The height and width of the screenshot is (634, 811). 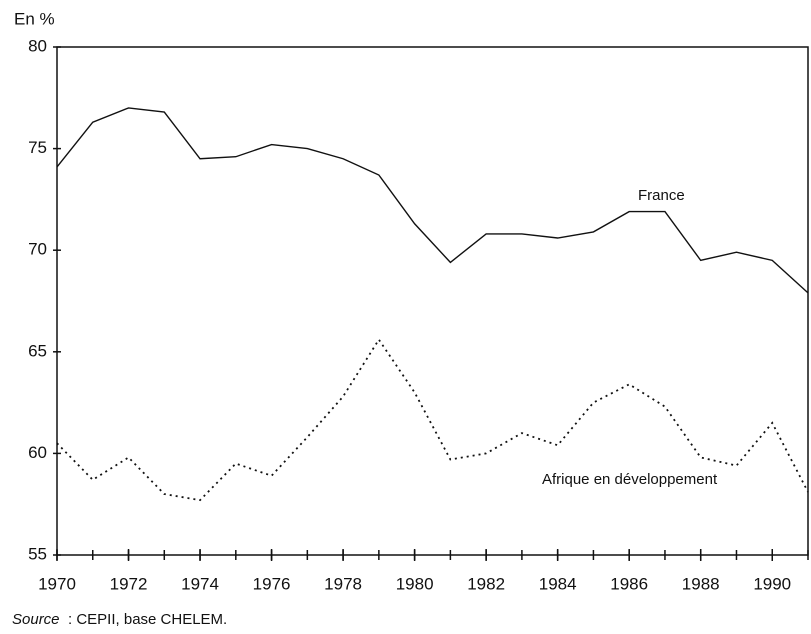 I want to click on x-tick-label: 1974, so click(x=200, y=583).